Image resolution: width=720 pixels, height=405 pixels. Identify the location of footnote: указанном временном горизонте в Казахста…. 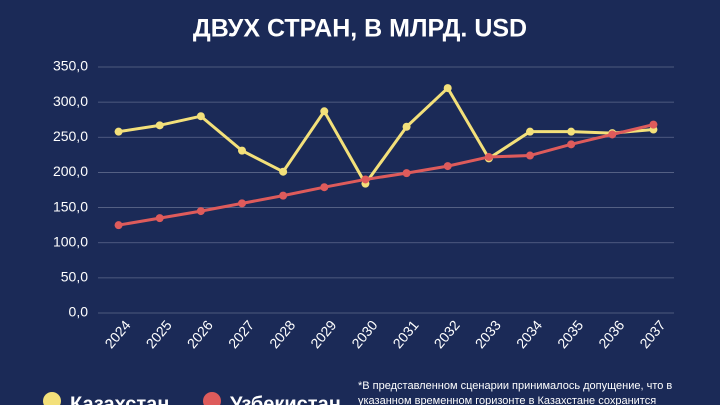
(507, 400).